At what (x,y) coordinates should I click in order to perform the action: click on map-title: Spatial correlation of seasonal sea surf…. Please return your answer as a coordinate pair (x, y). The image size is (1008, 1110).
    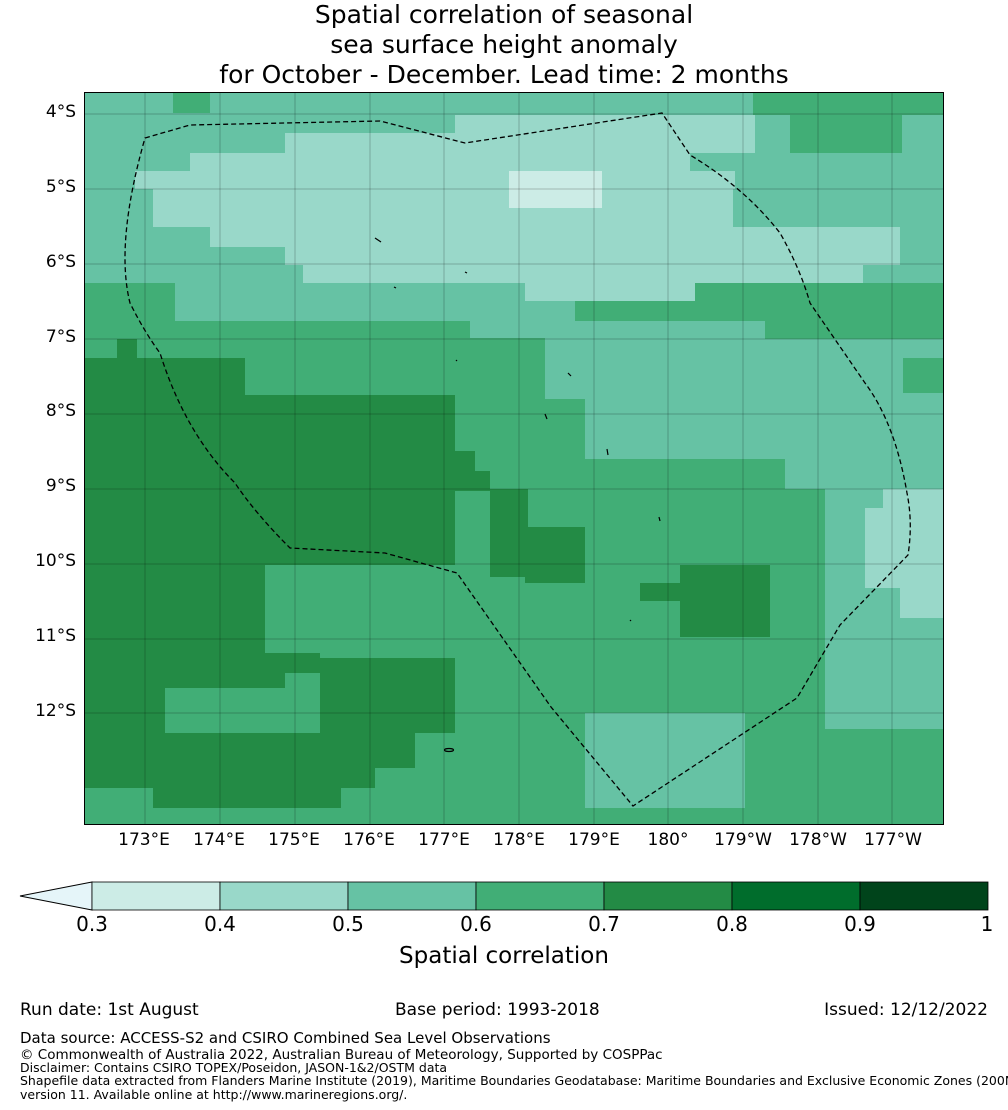
    Looking at the image, I should click on (504, 45).